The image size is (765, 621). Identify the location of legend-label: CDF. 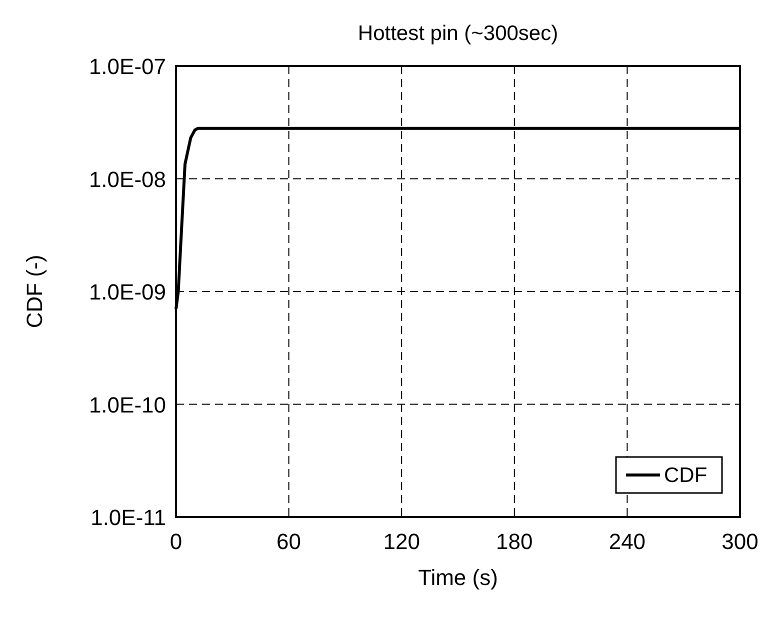
(686, 475).